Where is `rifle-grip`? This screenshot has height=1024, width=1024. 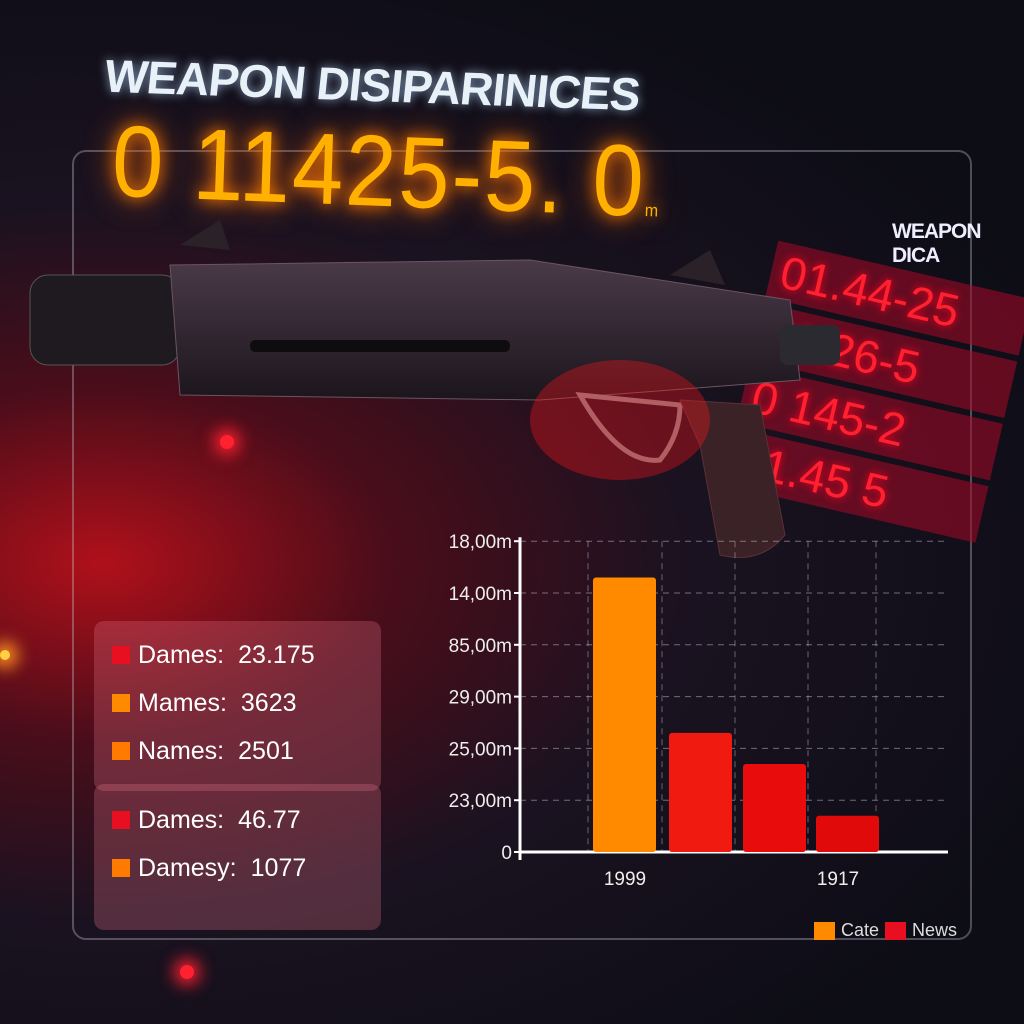 rifle-grip is located at coordinates (732, 478).